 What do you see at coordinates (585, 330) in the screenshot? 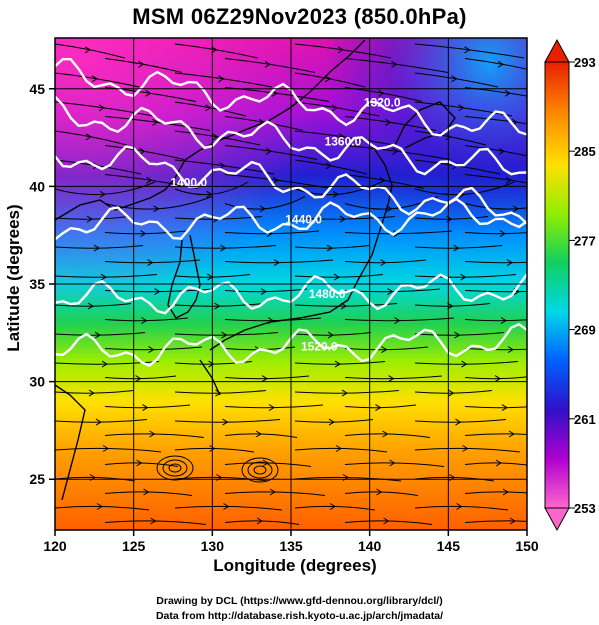
I see `colorbar-tick-label: 269` at bounding box center [585, 330].